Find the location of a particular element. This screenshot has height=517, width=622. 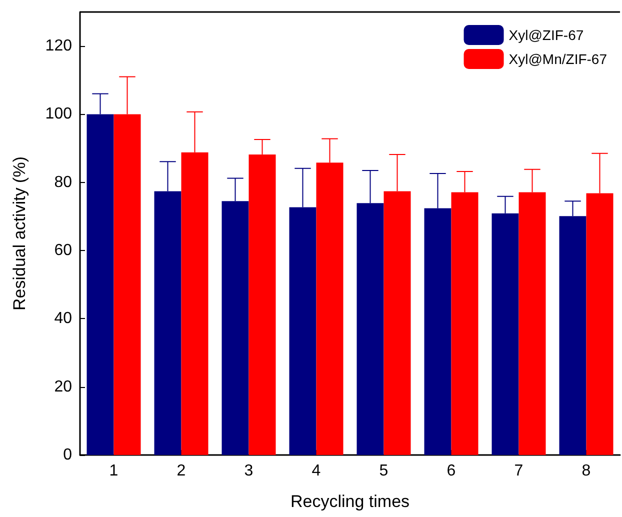

x-tick-label: 2 is located at coordinates (181, 471).